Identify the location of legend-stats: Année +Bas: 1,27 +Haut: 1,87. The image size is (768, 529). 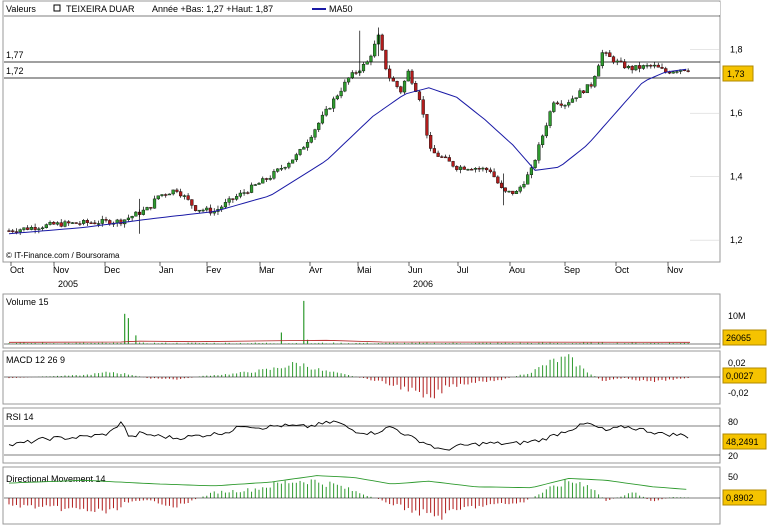
(212, 9).